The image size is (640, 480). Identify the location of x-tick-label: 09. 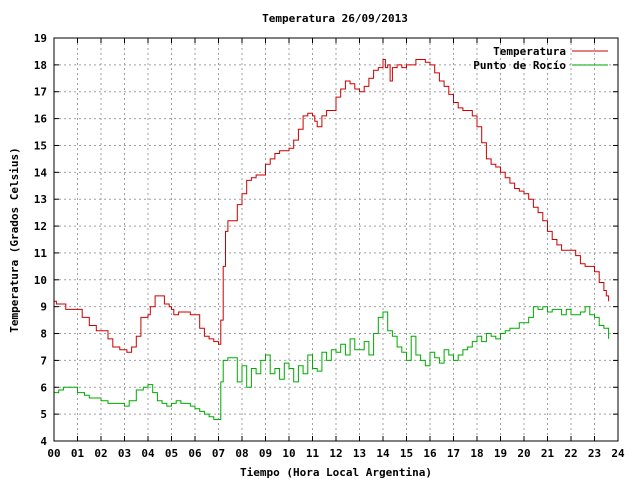
(265, 453).